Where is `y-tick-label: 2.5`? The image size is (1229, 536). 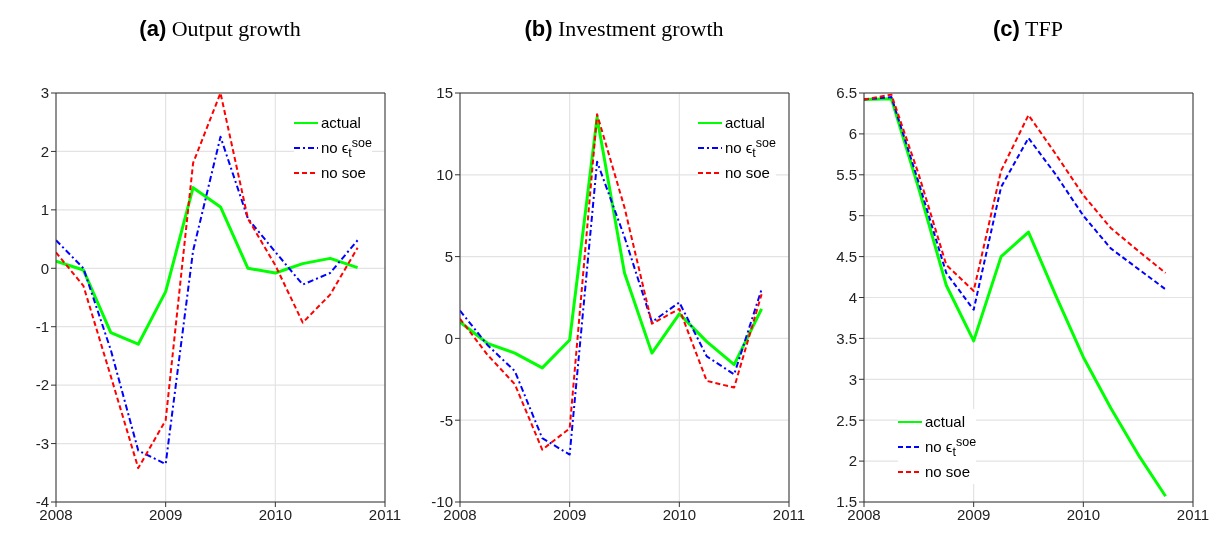
y-tick-label: 2.5 is located at coordinates (846, 420).